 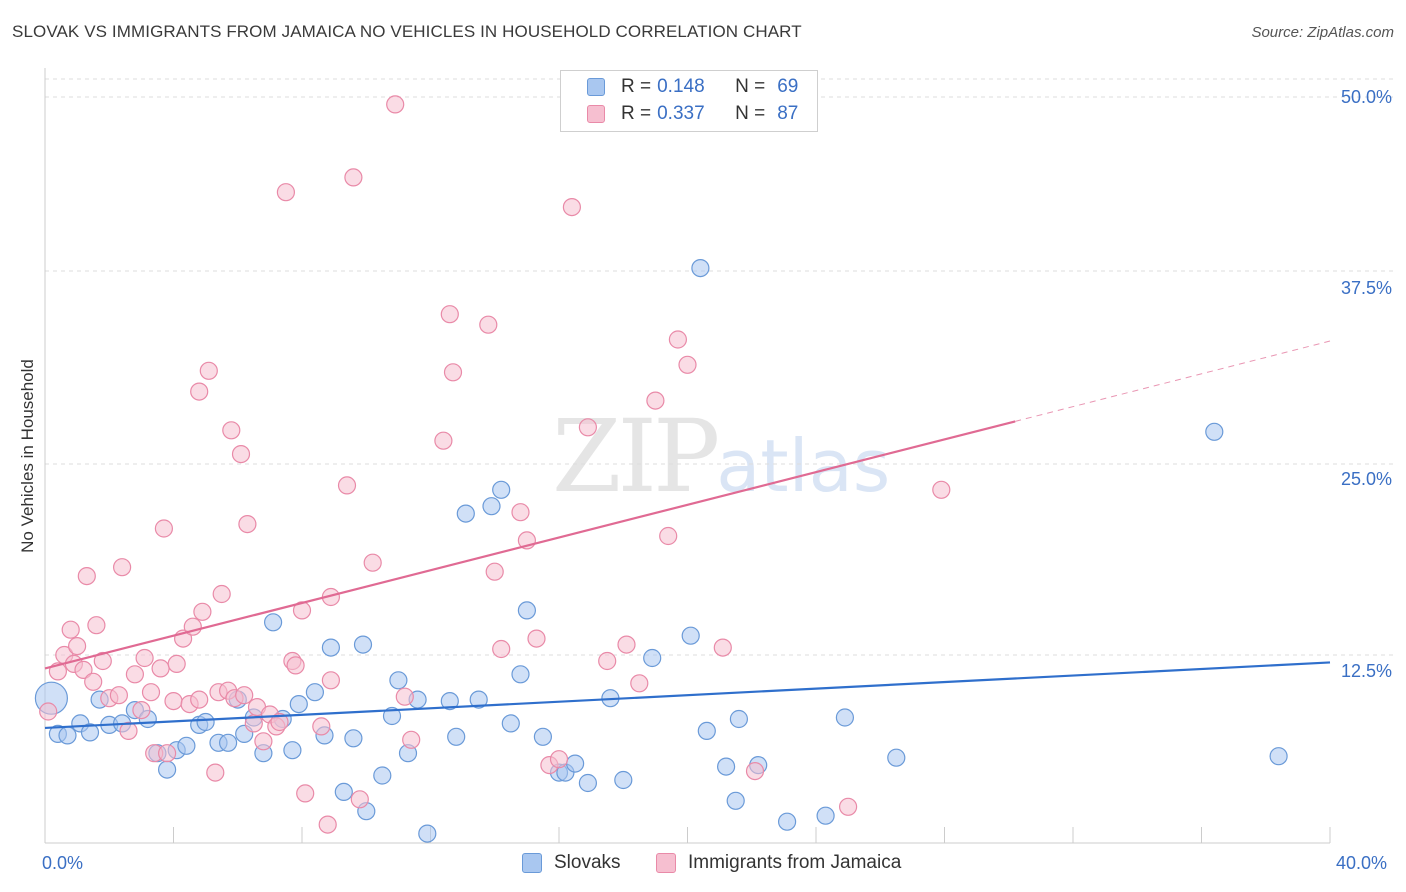 What do you see at coordinates (532, 863) in the screenshot?
I see `slovaks-swatch` at bounding box center [532, 863].